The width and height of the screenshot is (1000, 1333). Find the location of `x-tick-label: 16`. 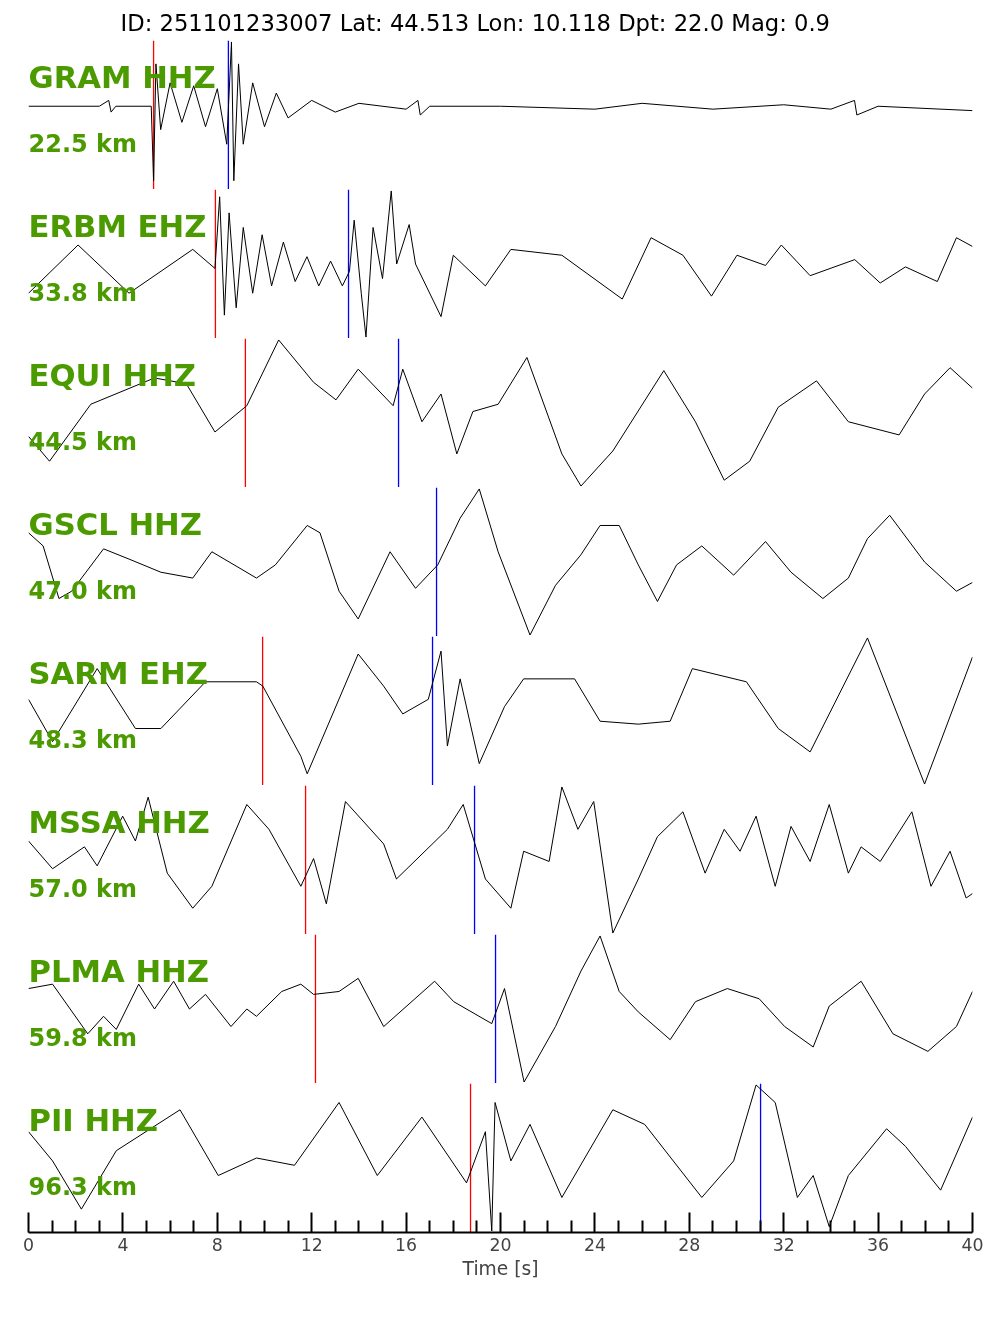

x-tick-label: 16 is located at coordinates (406, 1244).